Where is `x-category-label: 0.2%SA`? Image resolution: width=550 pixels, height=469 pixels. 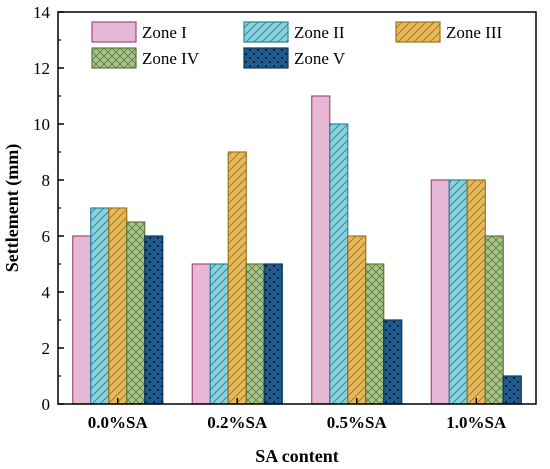
x-category-label: 0.2%SA is located at coordinates (237, 422).